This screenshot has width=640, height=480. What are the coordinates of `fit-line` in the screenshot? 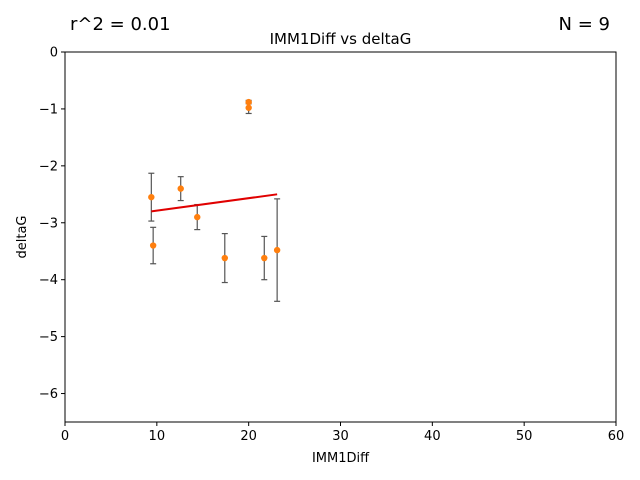 It's located at (214, 203).